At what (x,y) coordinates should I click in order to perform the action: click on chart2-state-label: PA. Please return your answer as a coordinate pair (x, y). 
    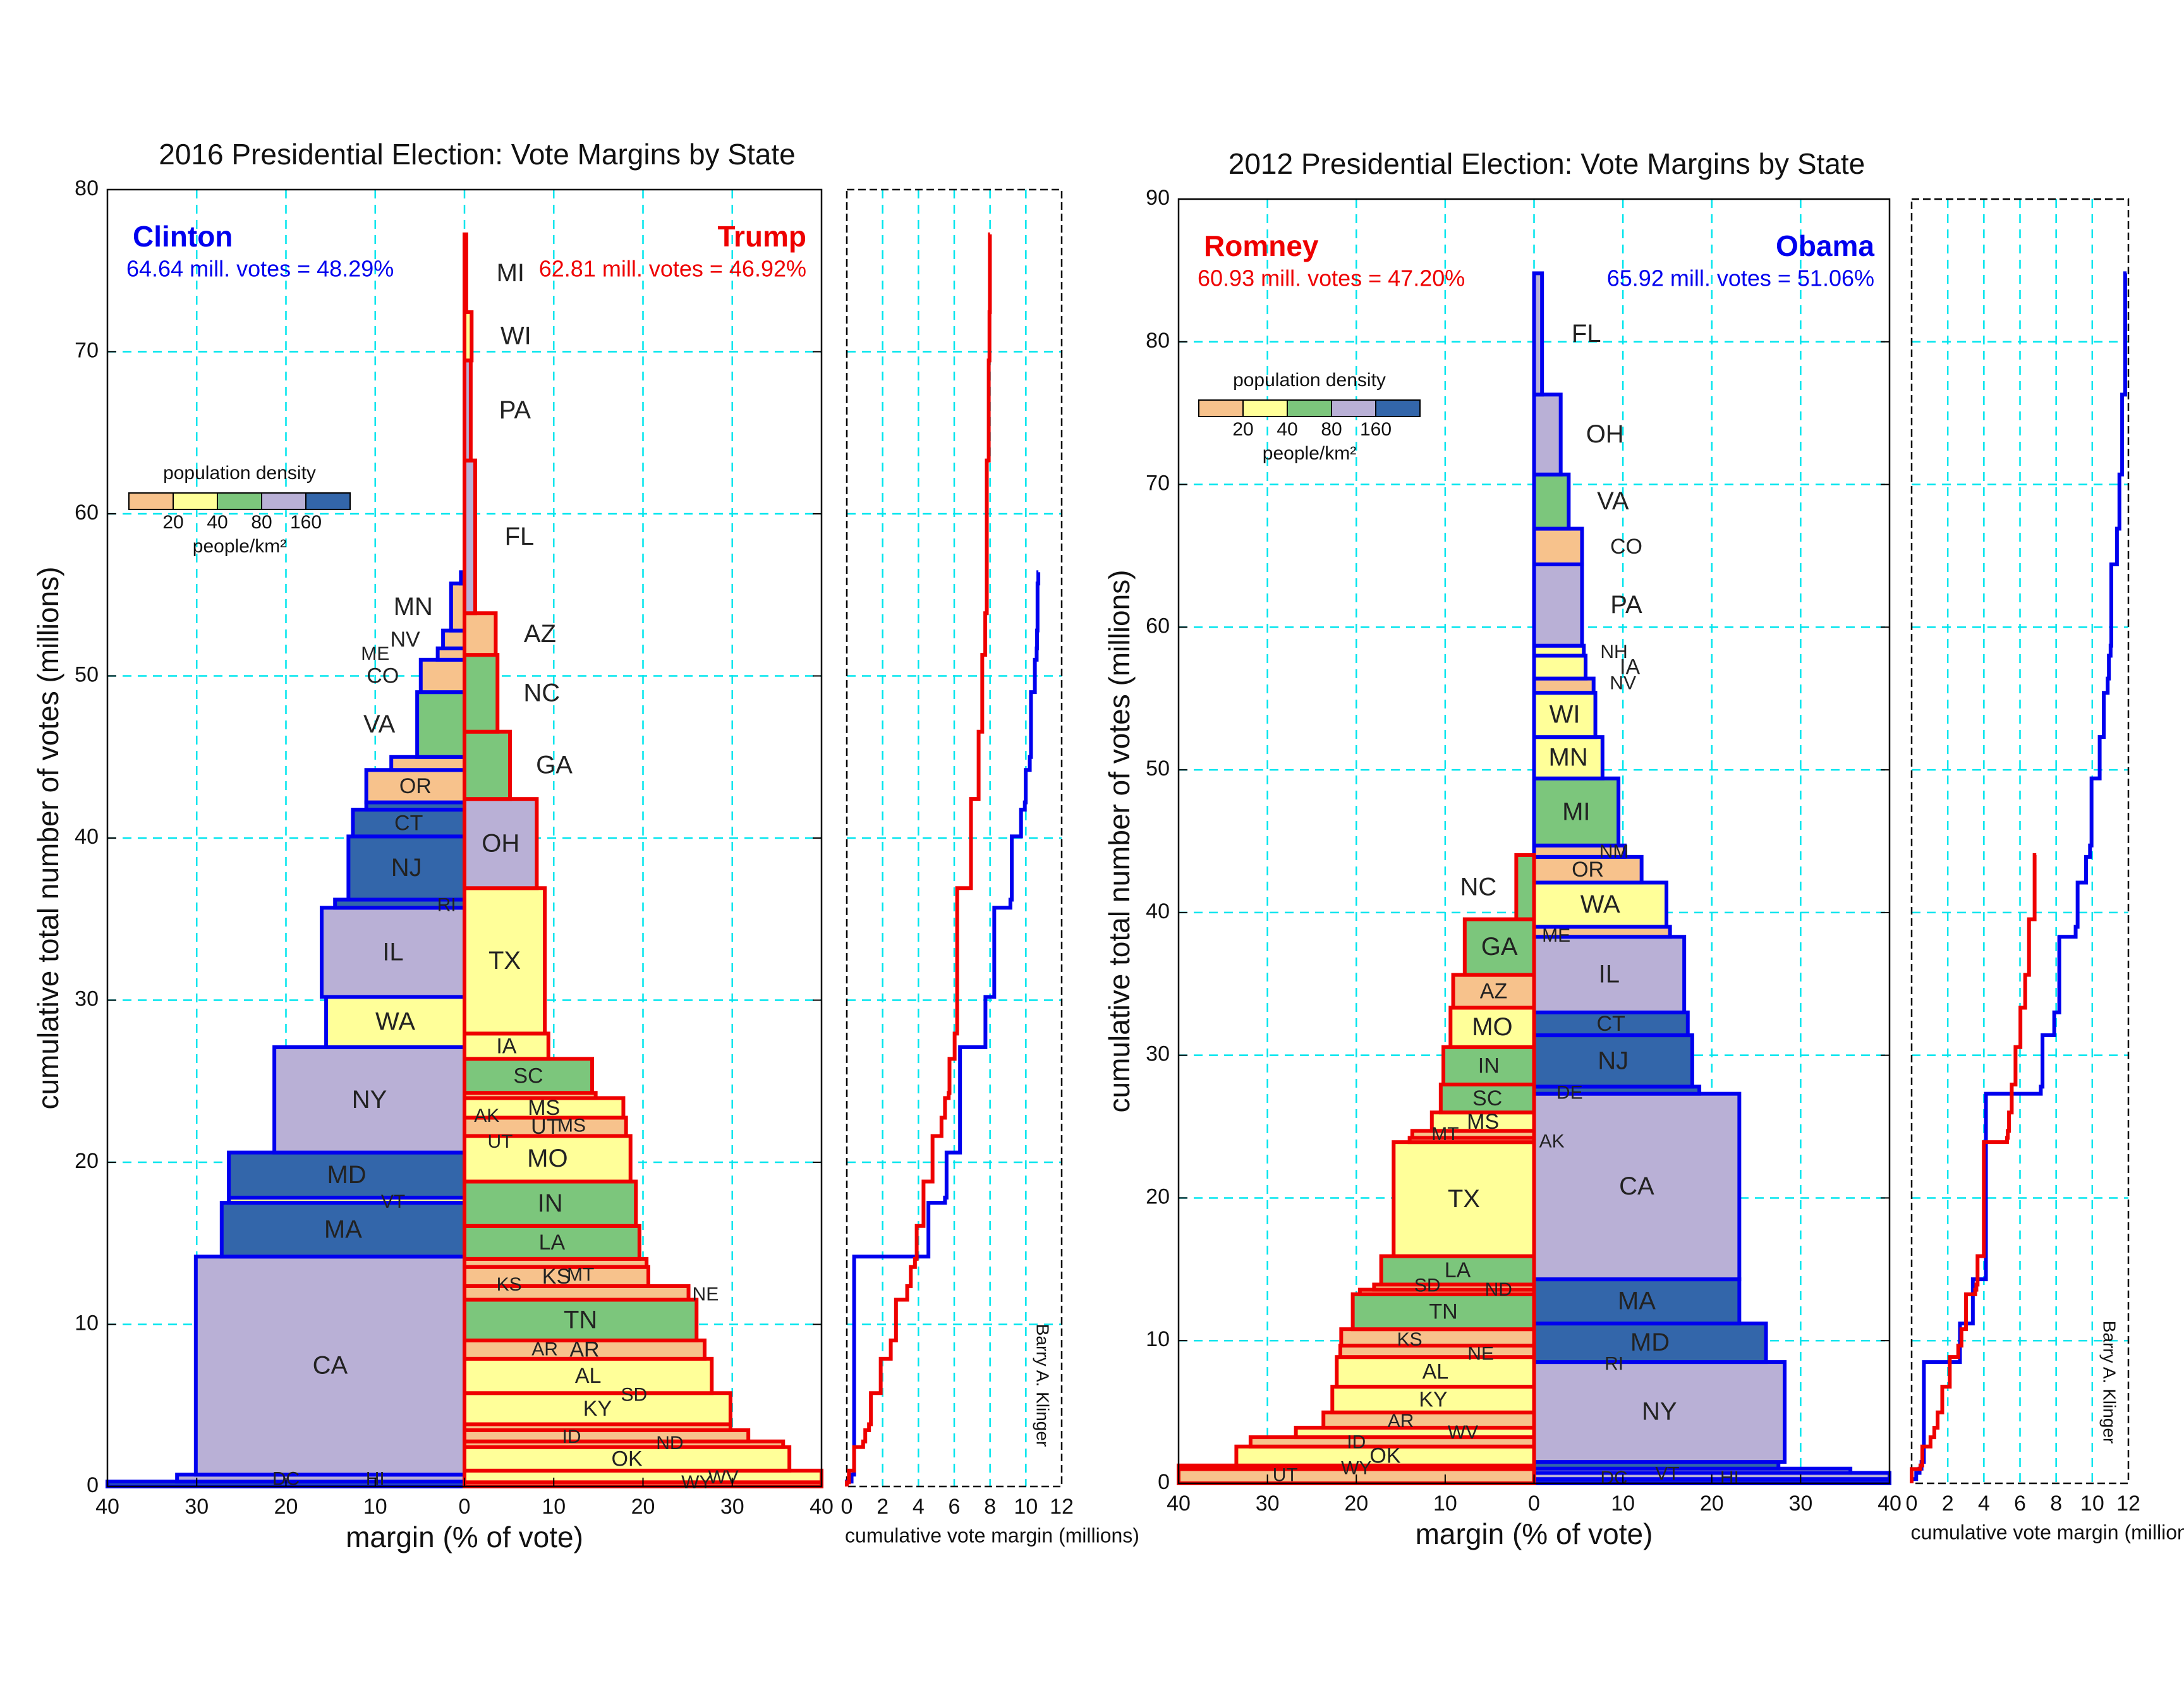
    Looking at the image, I should click on (1626, 605).